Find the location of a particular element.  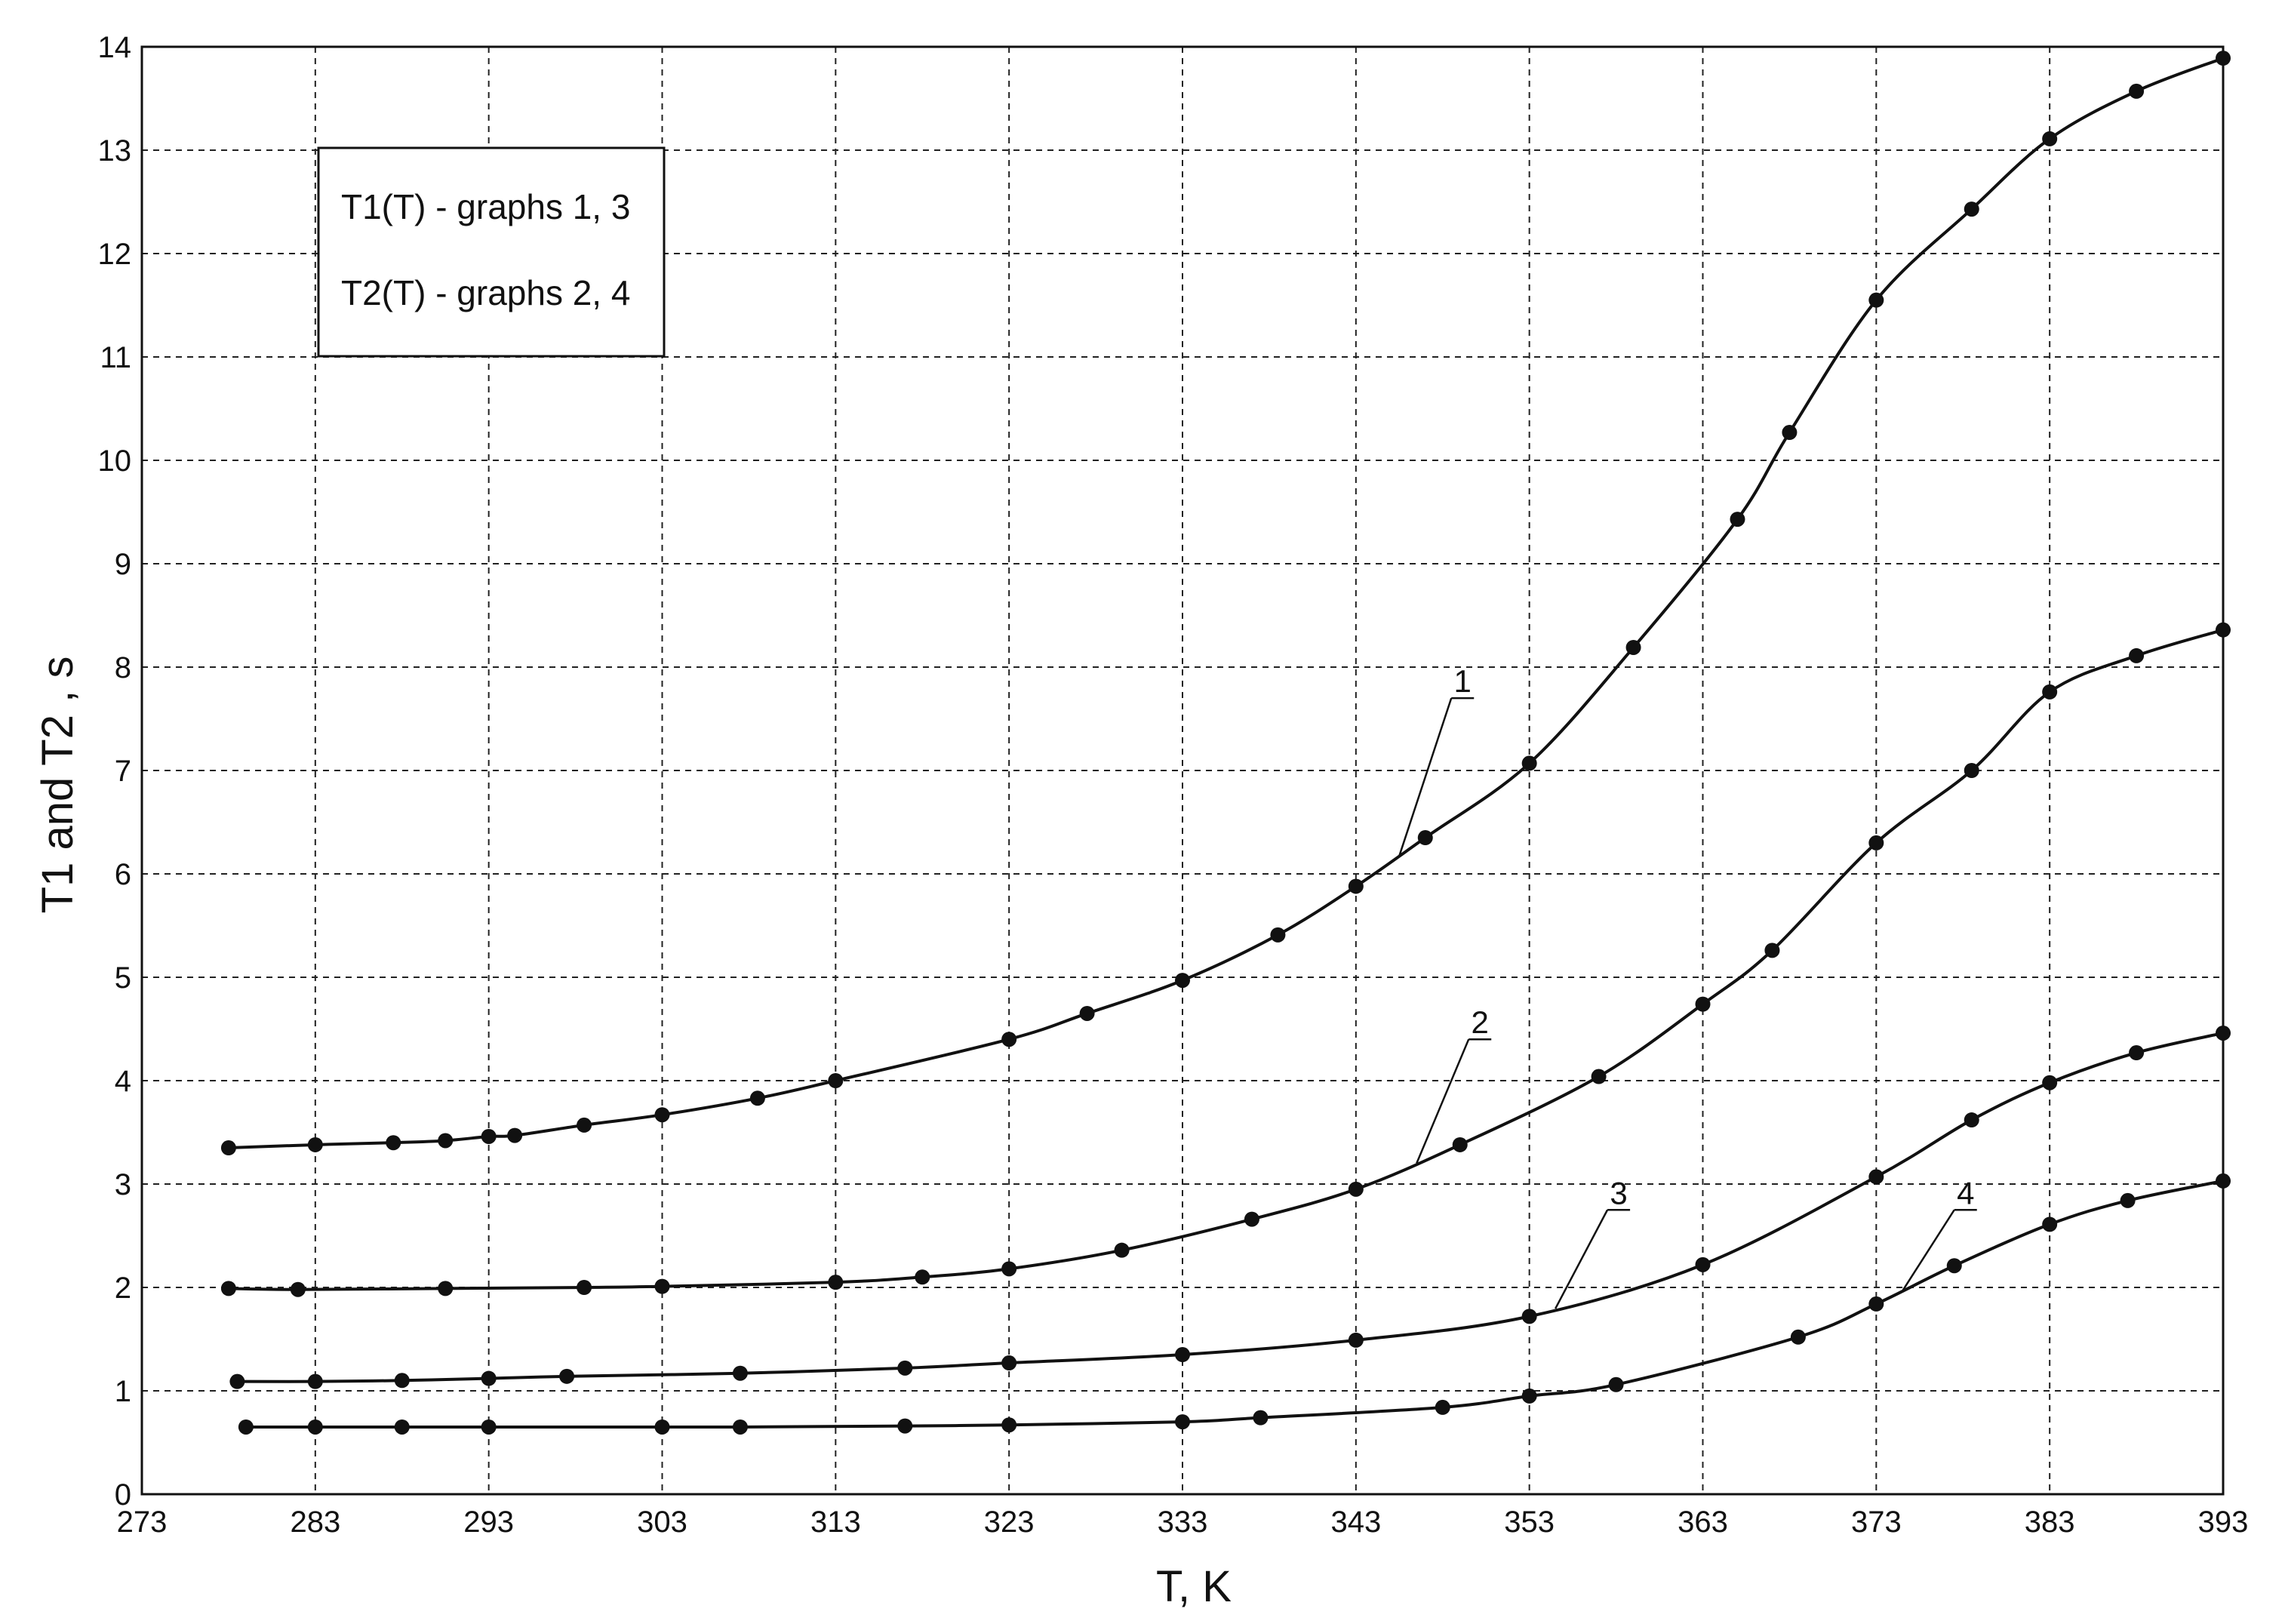

x-tick-label: 293 is located at coordinates (489, 1522).